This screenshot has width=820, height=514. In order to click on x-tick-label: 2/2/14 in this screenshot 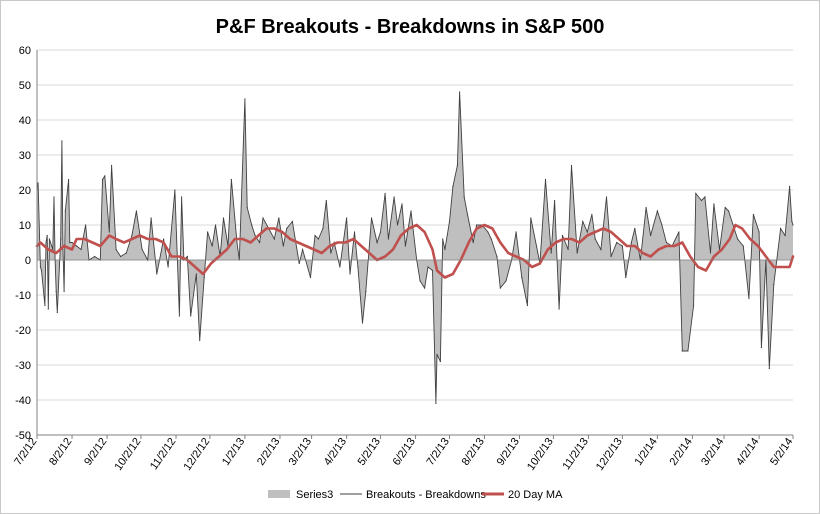, I will do `click(681, 452)`.